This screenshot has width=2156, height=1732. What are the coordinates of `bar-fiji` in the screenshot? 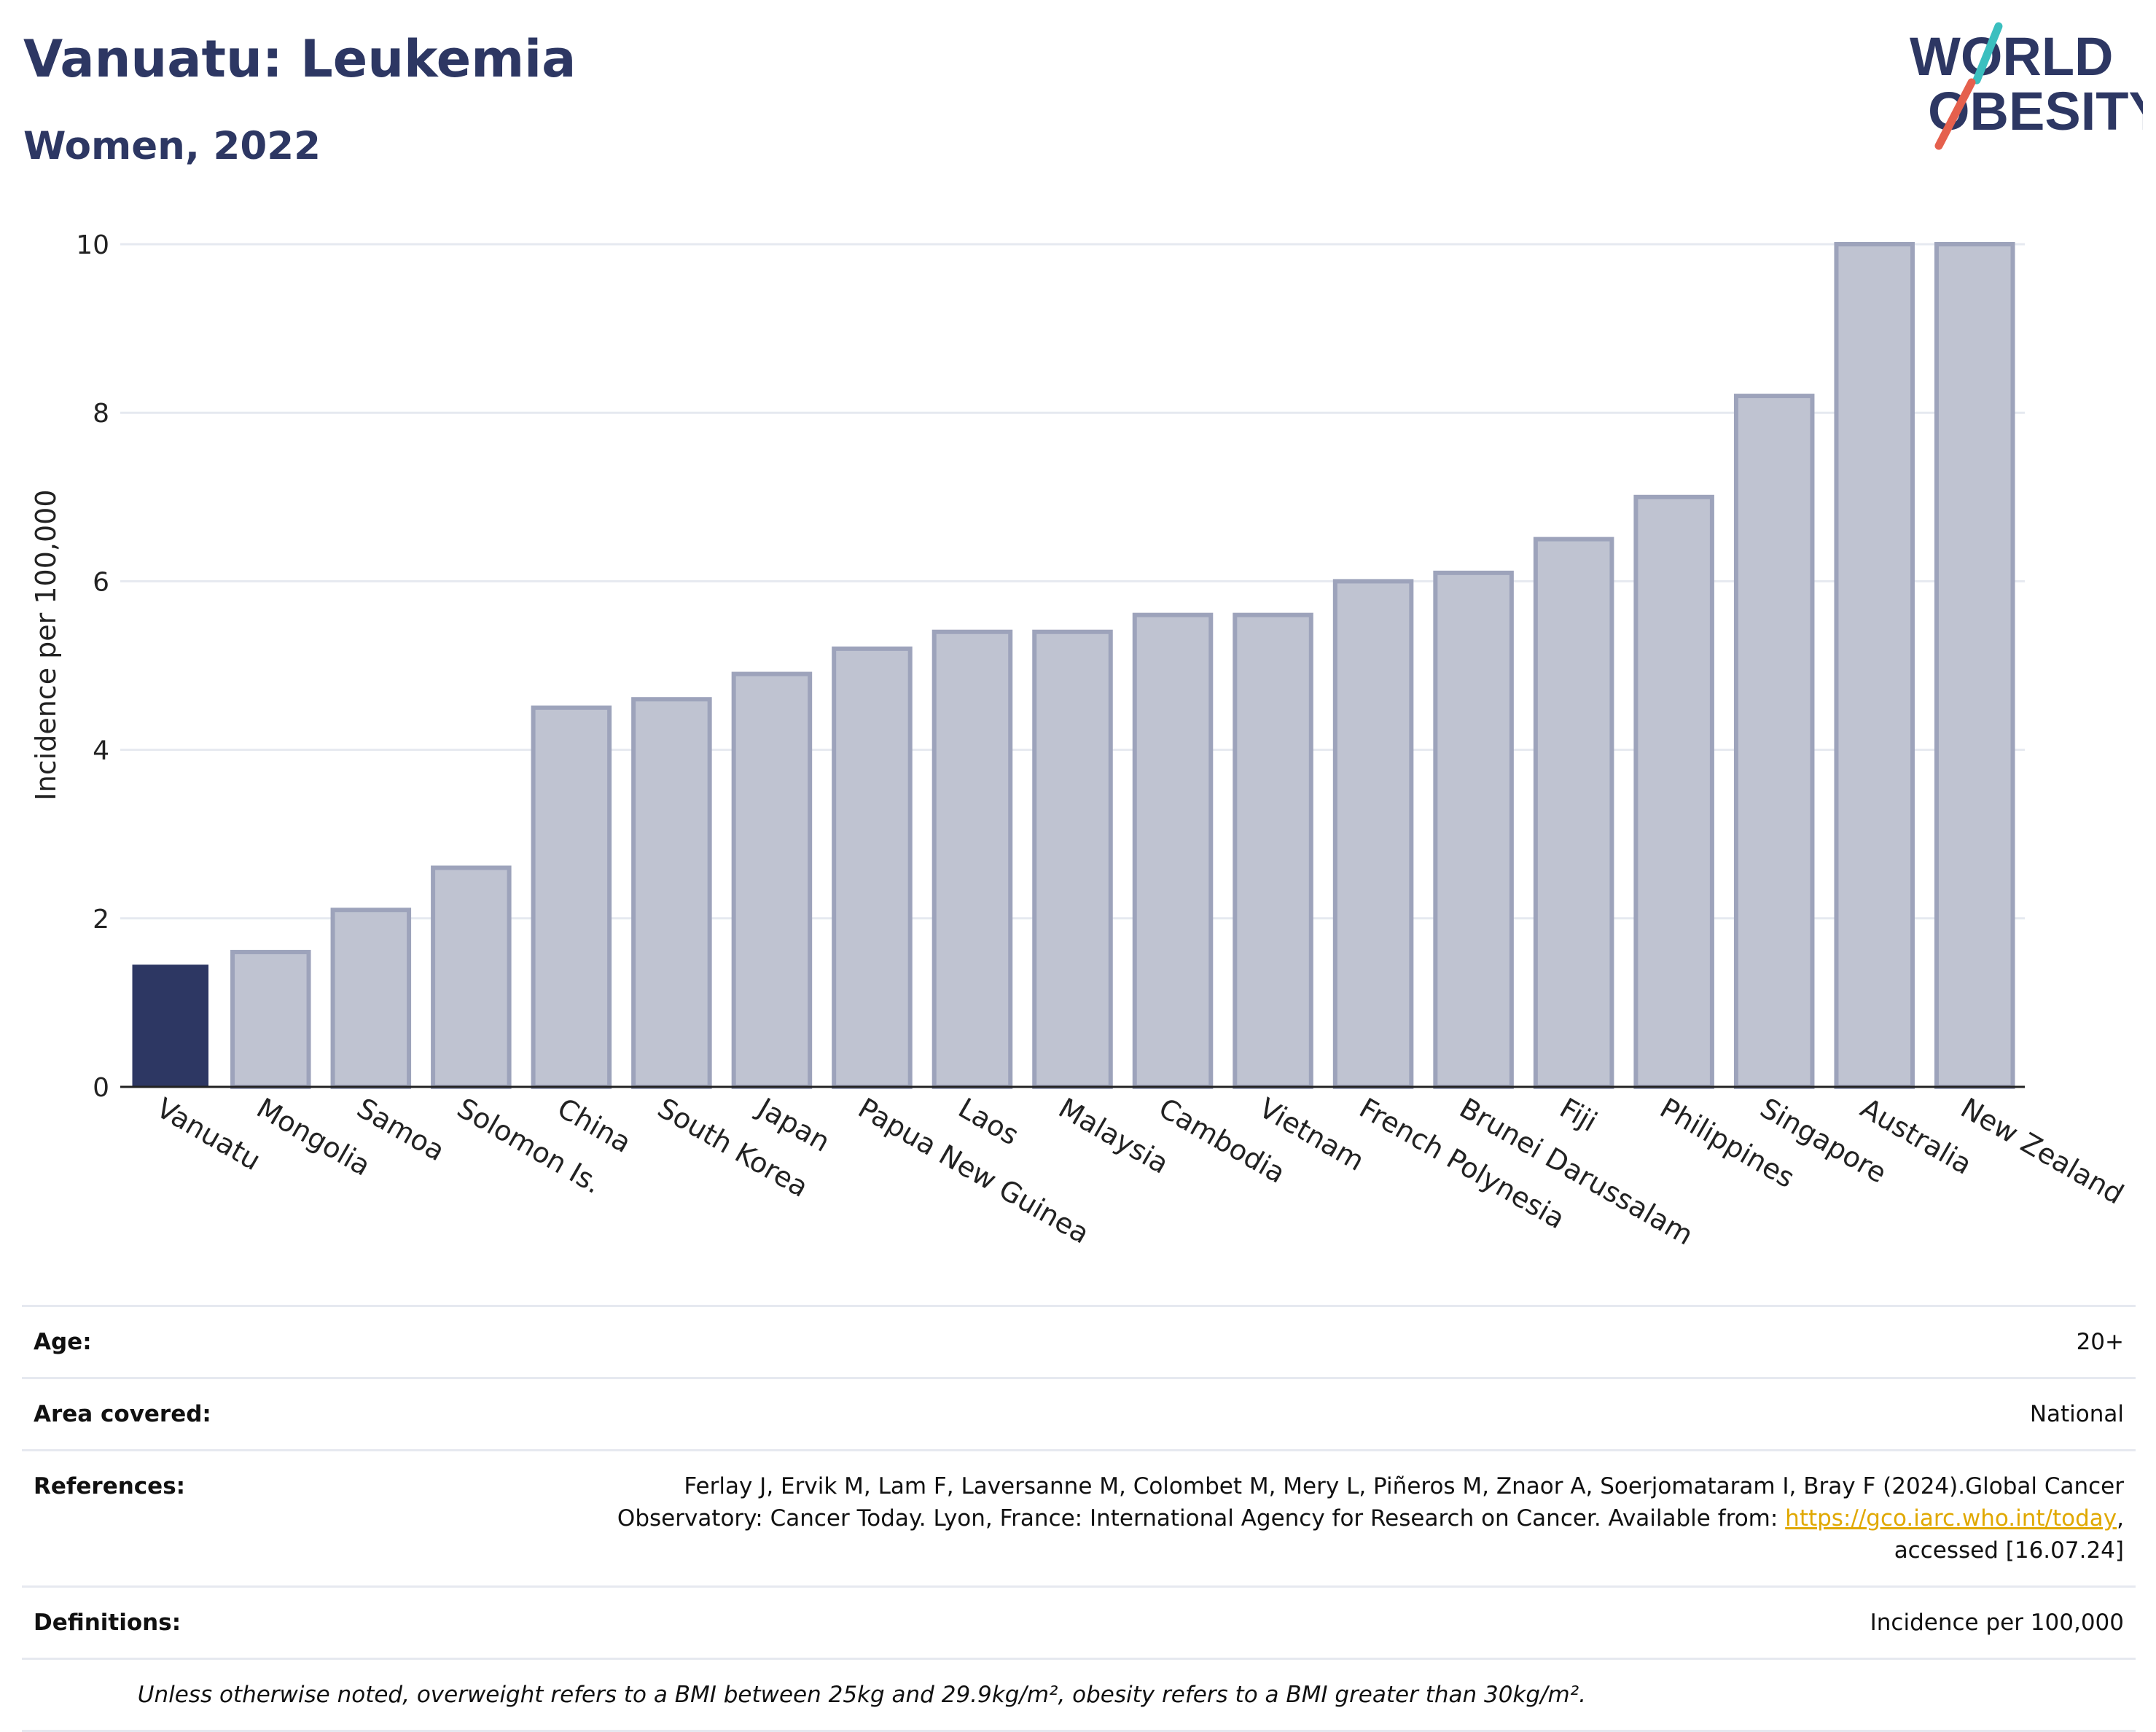 It's located at (1574, 813).